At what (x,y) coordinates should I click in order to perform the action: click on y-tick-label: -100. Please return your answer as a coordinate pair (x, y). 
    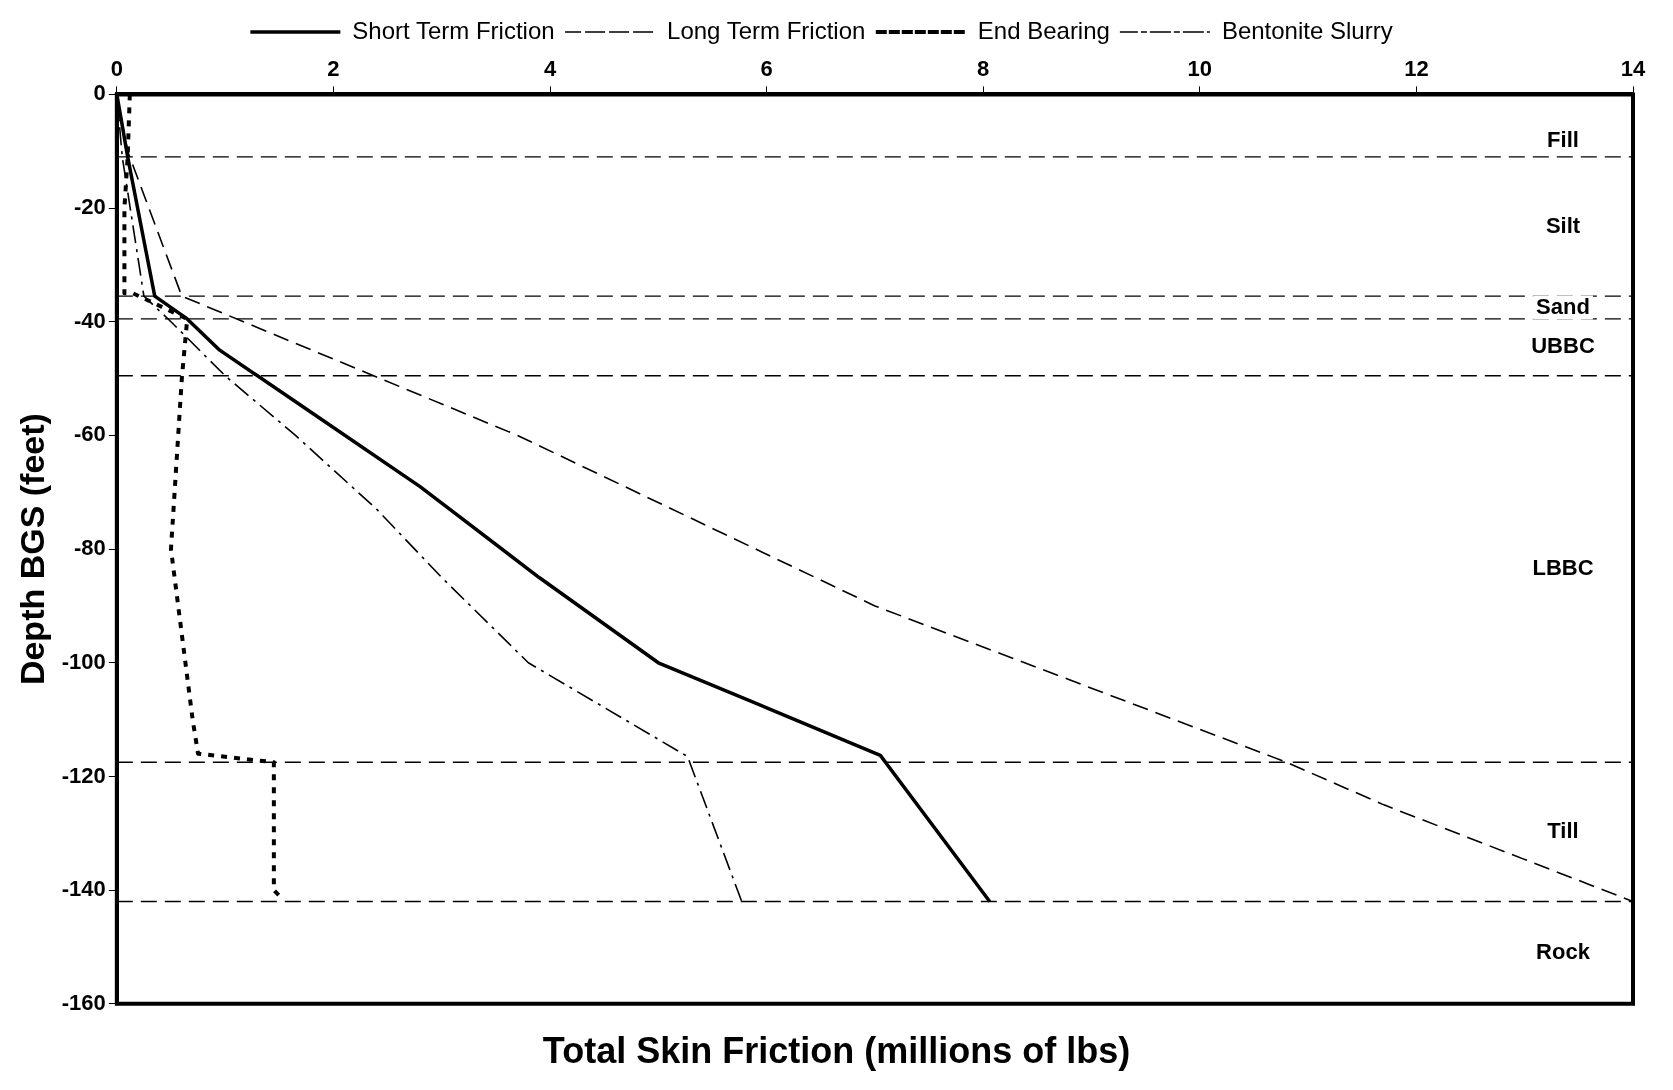
    Looking at the image, I should click on (83, 661).